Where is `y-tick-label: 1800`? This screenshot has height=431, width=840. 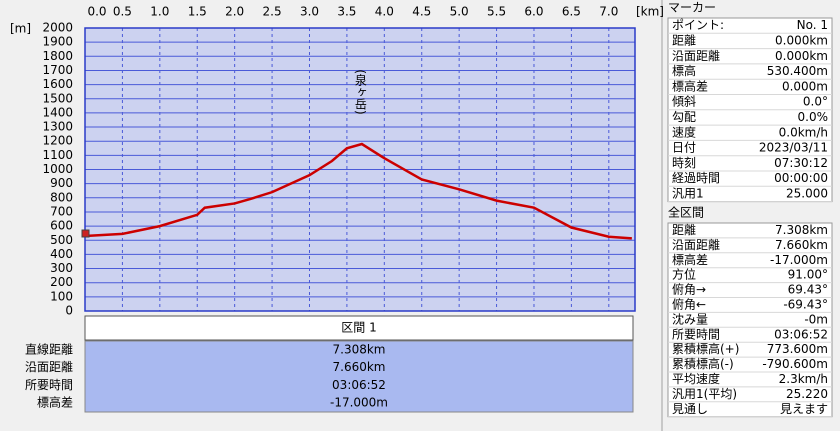
y-tick-label: 1800 is located at coordinates (57, 56).